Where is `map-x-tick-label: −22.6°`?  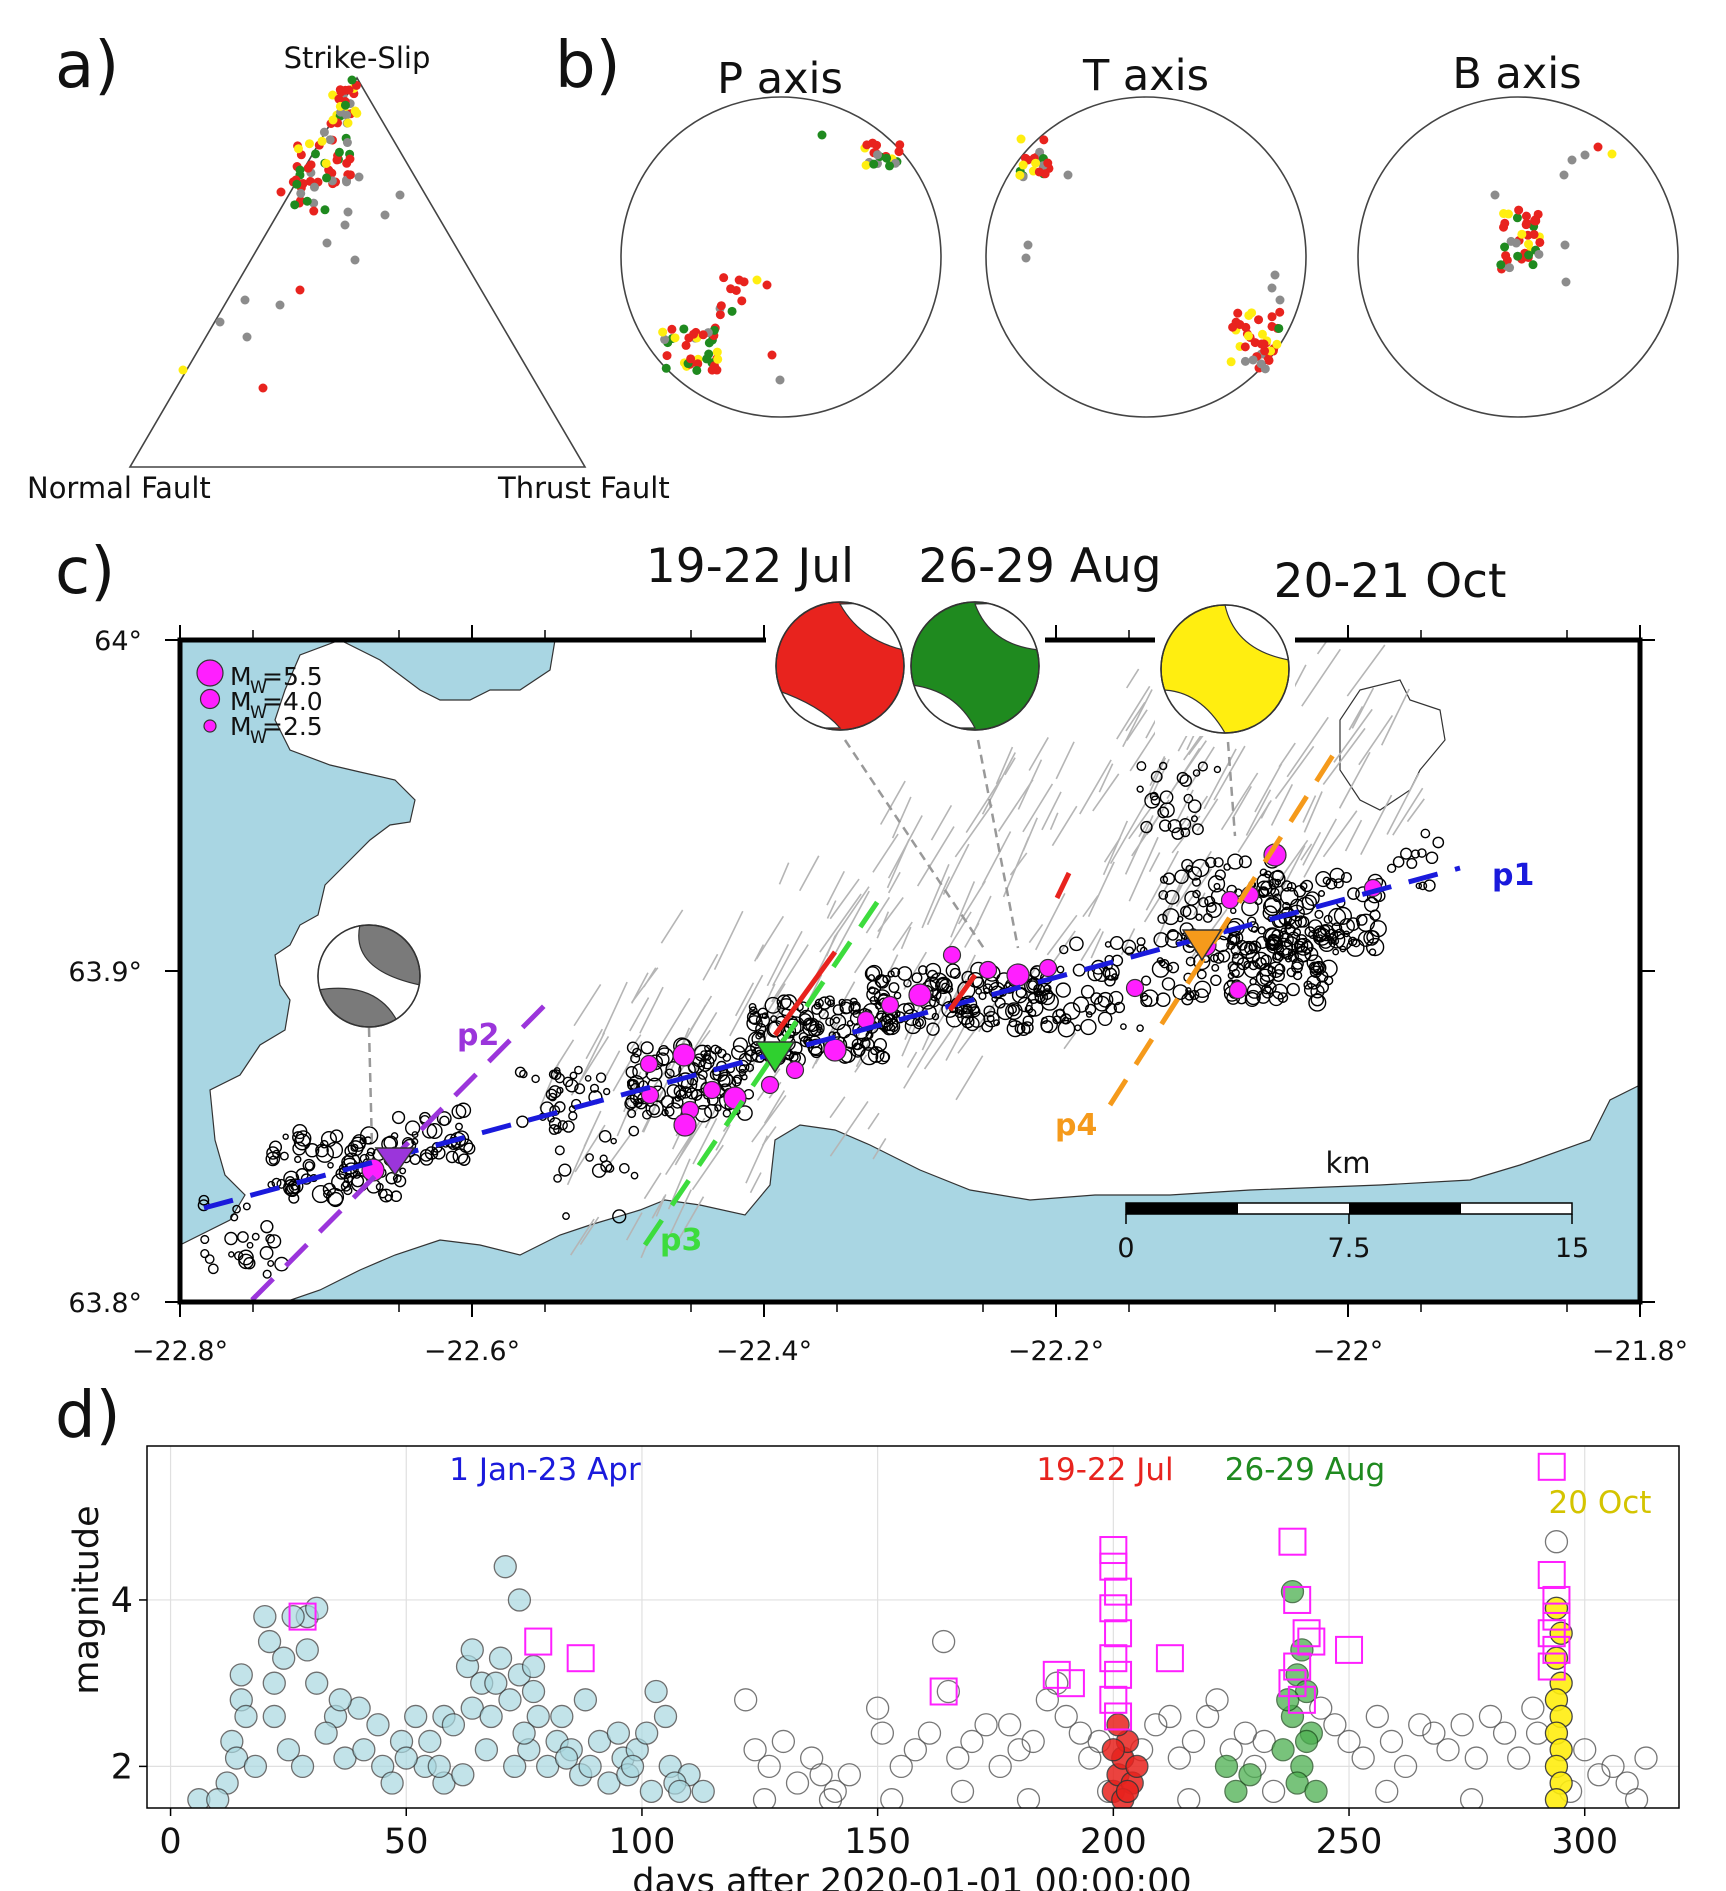 map-x-tick-label: −22.6° is located at coordinates (472, 1351).